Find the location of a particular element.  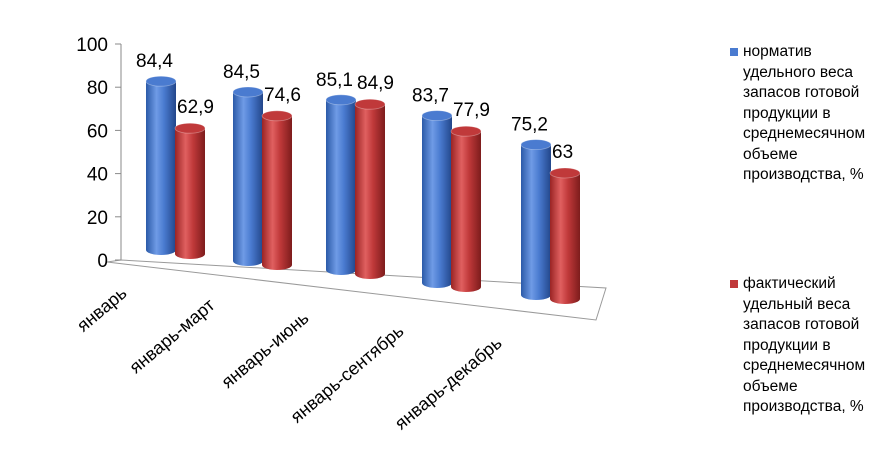

data-label-norm: 75,2 is located at coordinates (529, 125).